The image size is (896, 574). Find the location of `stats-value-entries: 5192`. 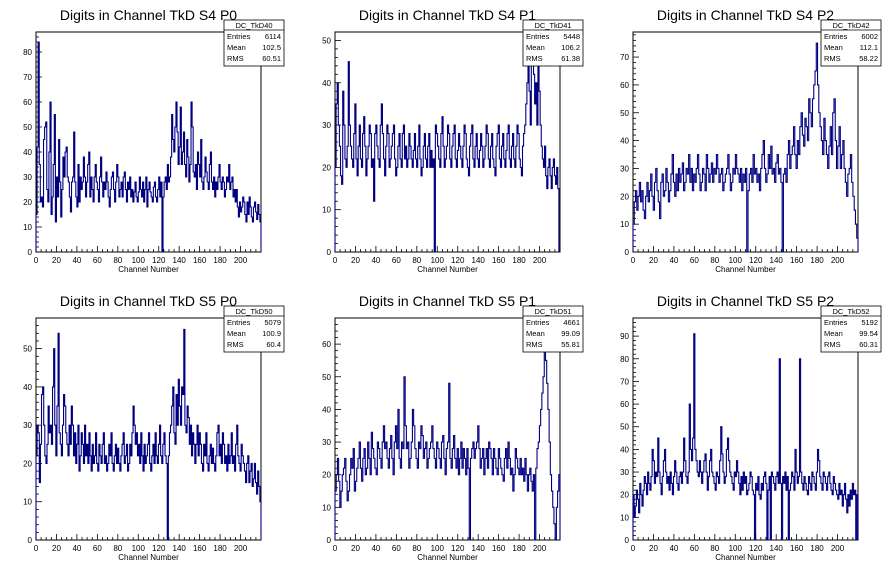

stats-value-entries: 5192 is located at coordinates (869, 322).